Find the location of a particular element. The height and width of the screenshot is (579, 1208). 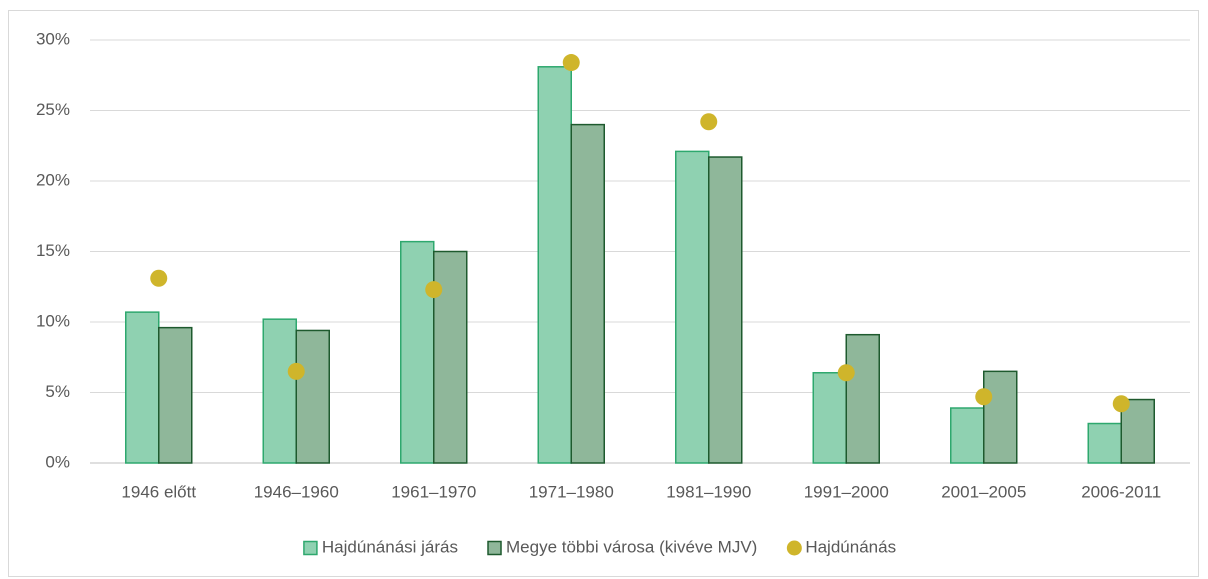

y-tick-label: 10% is located at coordinates (53, 320).